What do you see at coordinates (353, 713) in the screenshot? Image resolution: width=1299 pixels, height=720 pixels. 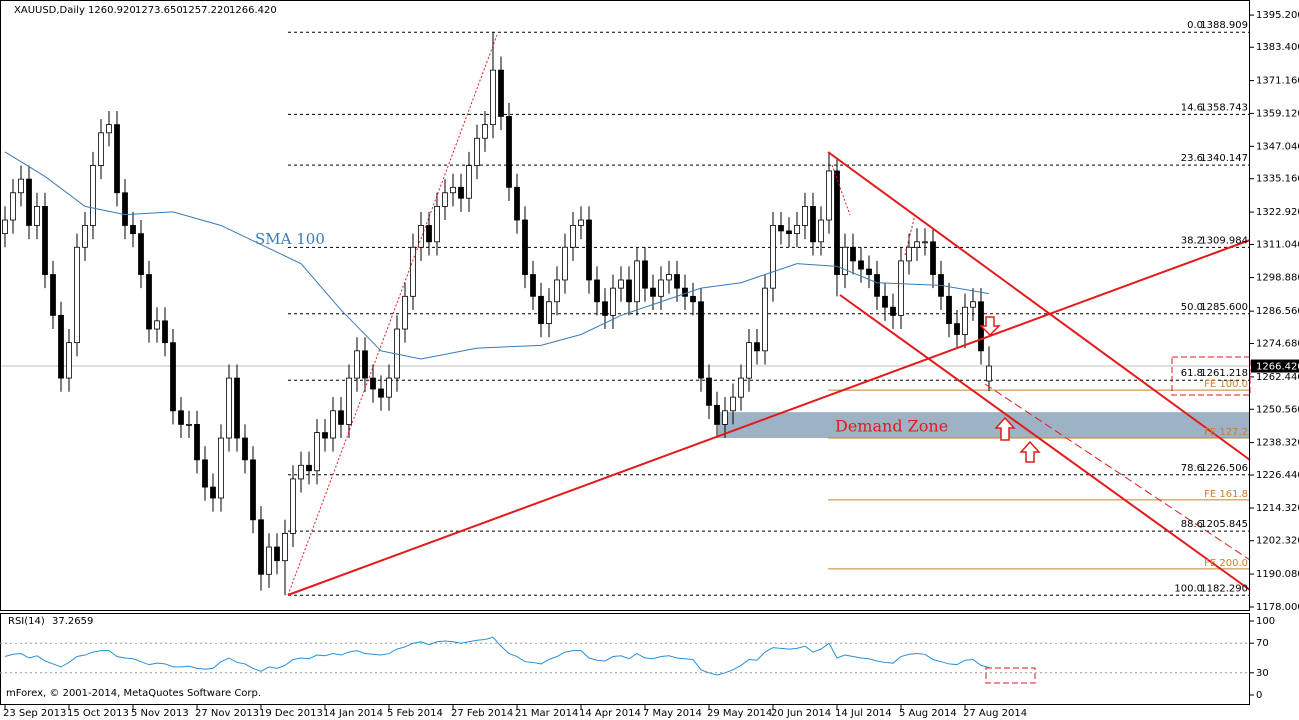 I see `x-tick-label: 14 Jan 2014` at bounding box center [353, 713].